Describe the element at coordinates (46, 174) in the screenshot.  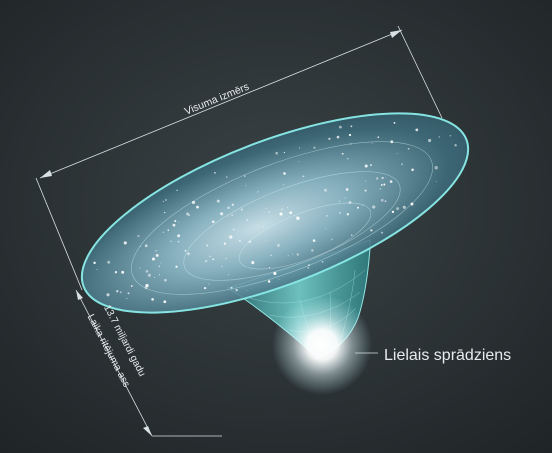
I see `arrowhead-left` at that location.